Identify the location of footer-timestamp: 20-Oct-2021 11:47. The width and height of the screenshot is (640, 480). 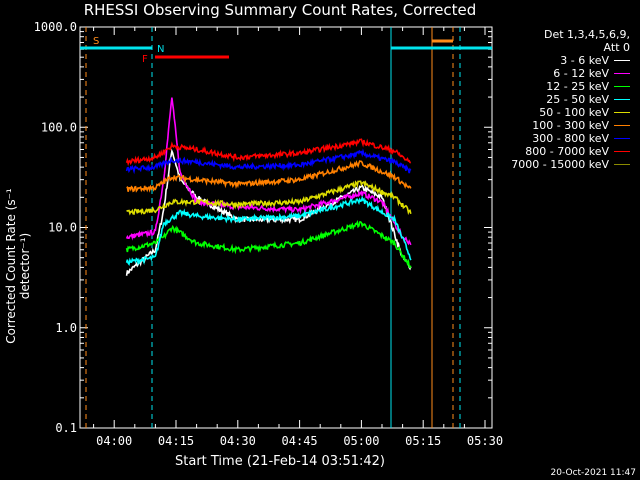
(593, 473).